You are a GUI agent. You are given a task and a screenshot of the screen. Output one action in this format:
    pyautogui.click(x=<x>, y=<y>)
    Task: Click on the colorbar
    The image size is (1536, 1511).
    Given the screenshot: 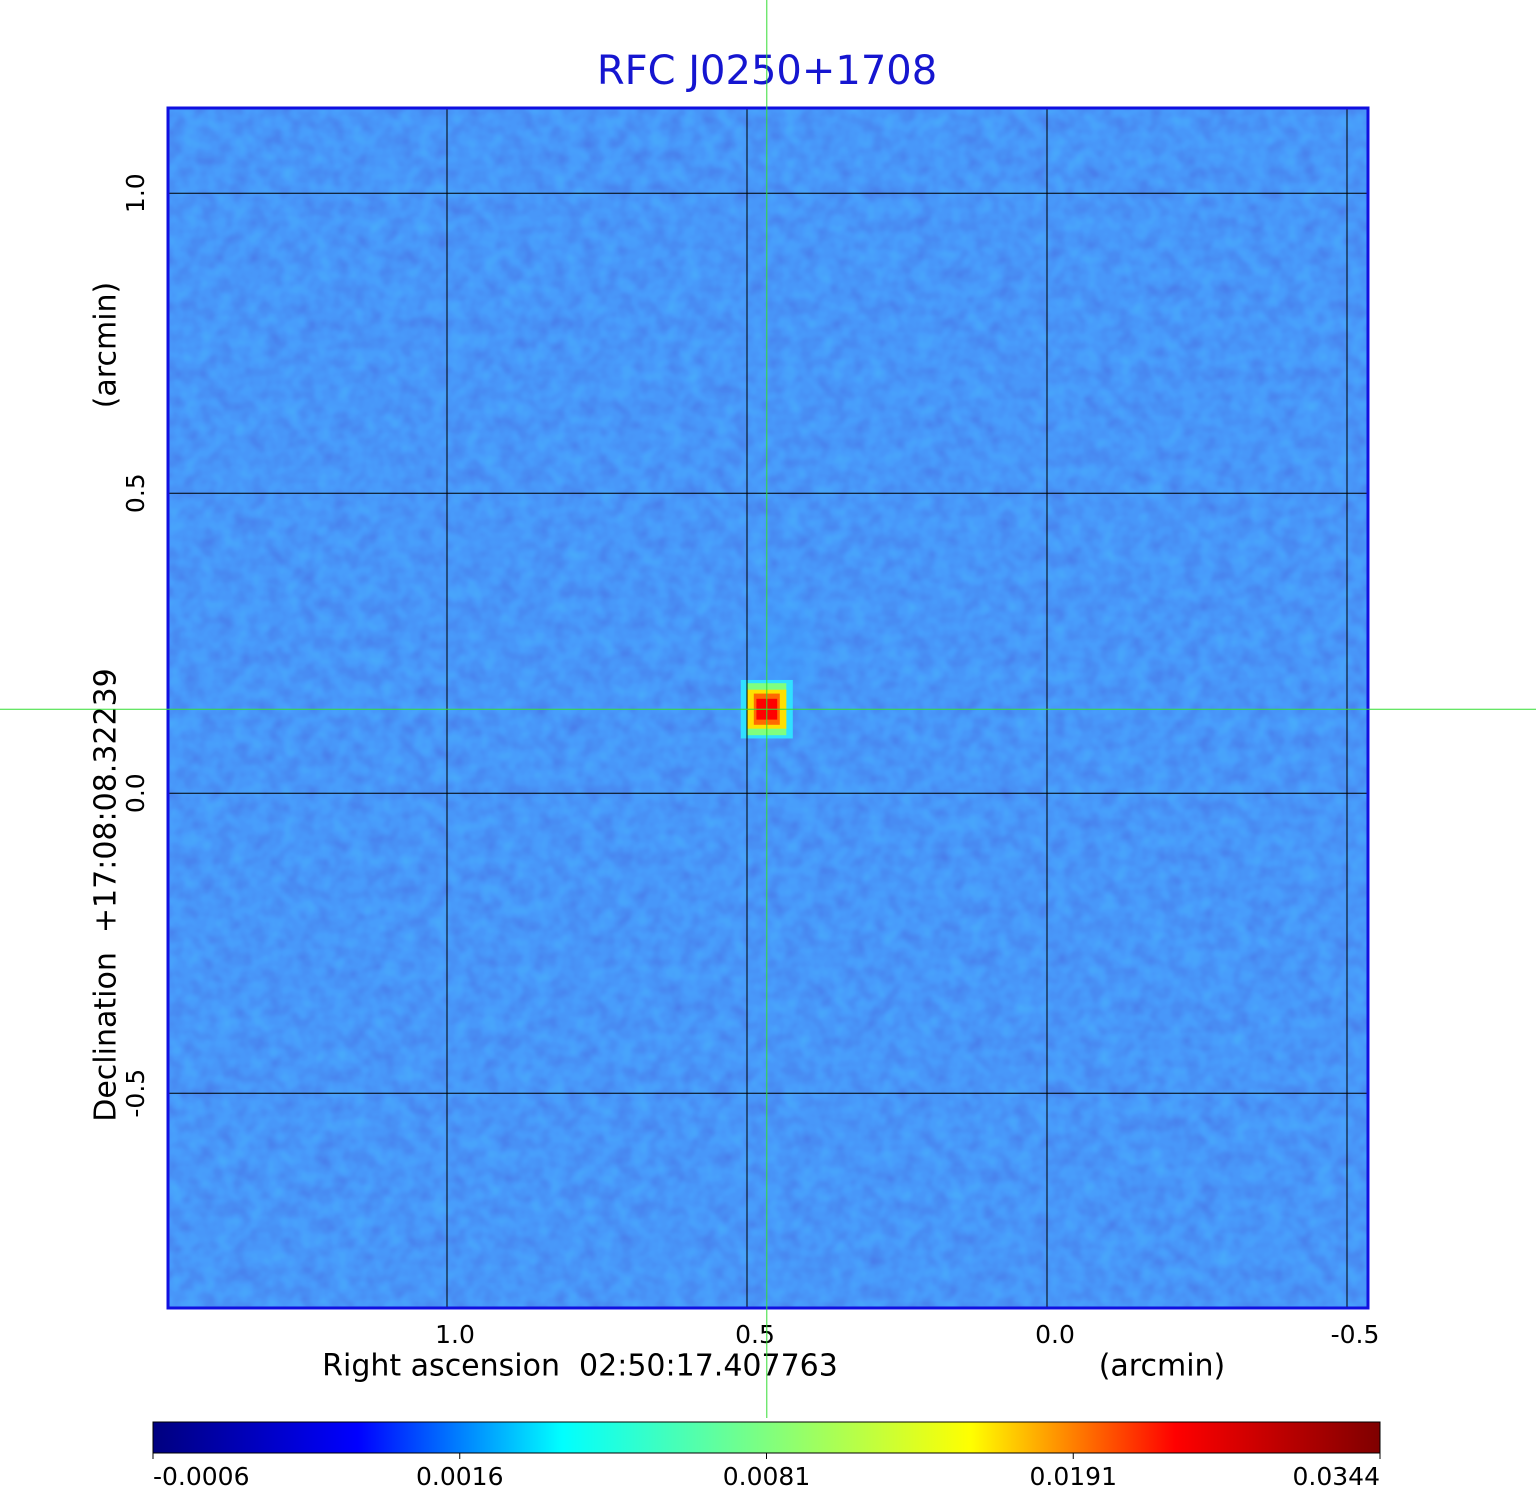 What is the action you would take?
    pyautogui.click(x=766, y=1437)
    